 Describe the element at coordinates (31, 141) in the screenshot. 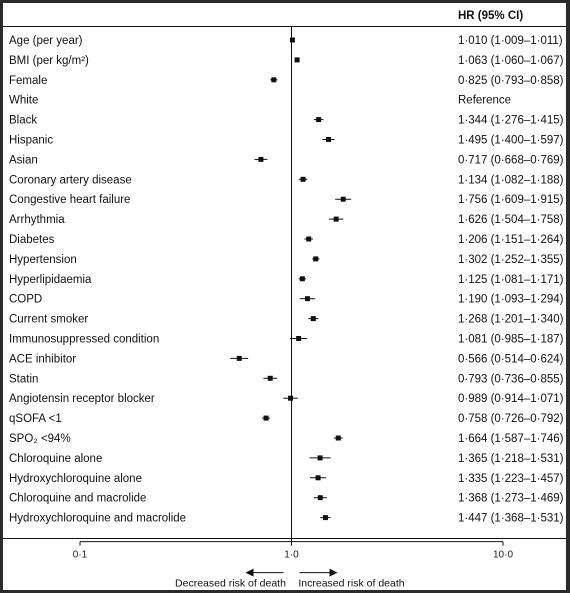

I see `row-label: Hispanic` at that location.